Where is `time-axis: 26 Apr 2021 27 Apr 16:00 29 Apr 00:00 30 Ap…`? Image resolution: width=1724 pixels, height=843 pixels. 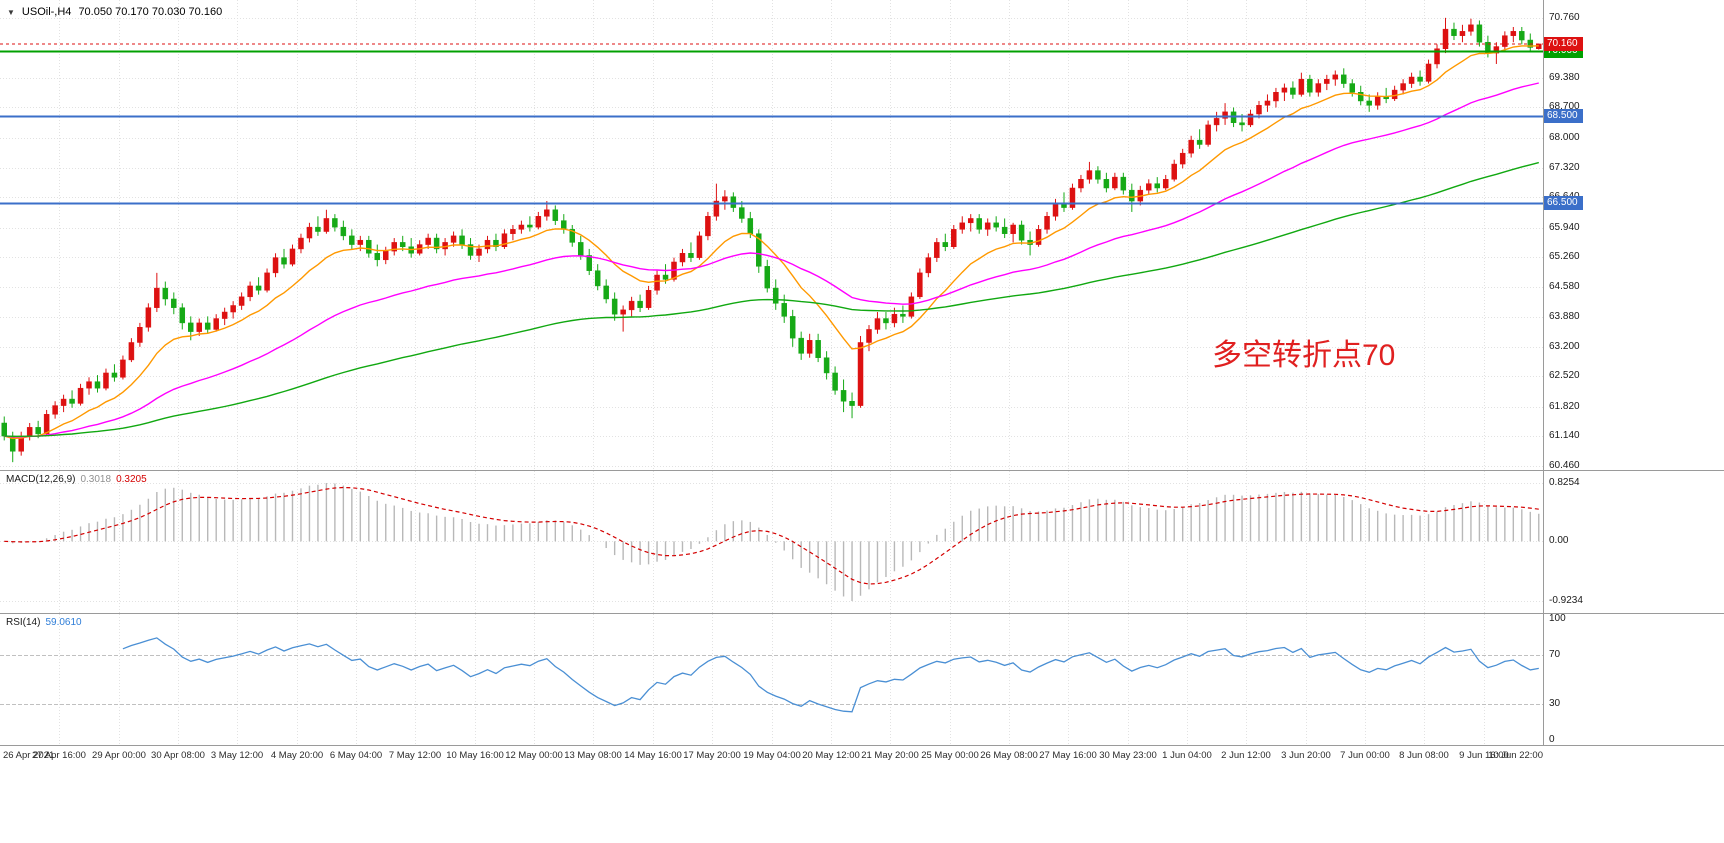 time-axis: 26 Apr 2021 27 Apr 16:00 29 Apr 00:00 30 Ap… is located at coordinates (862, 756).